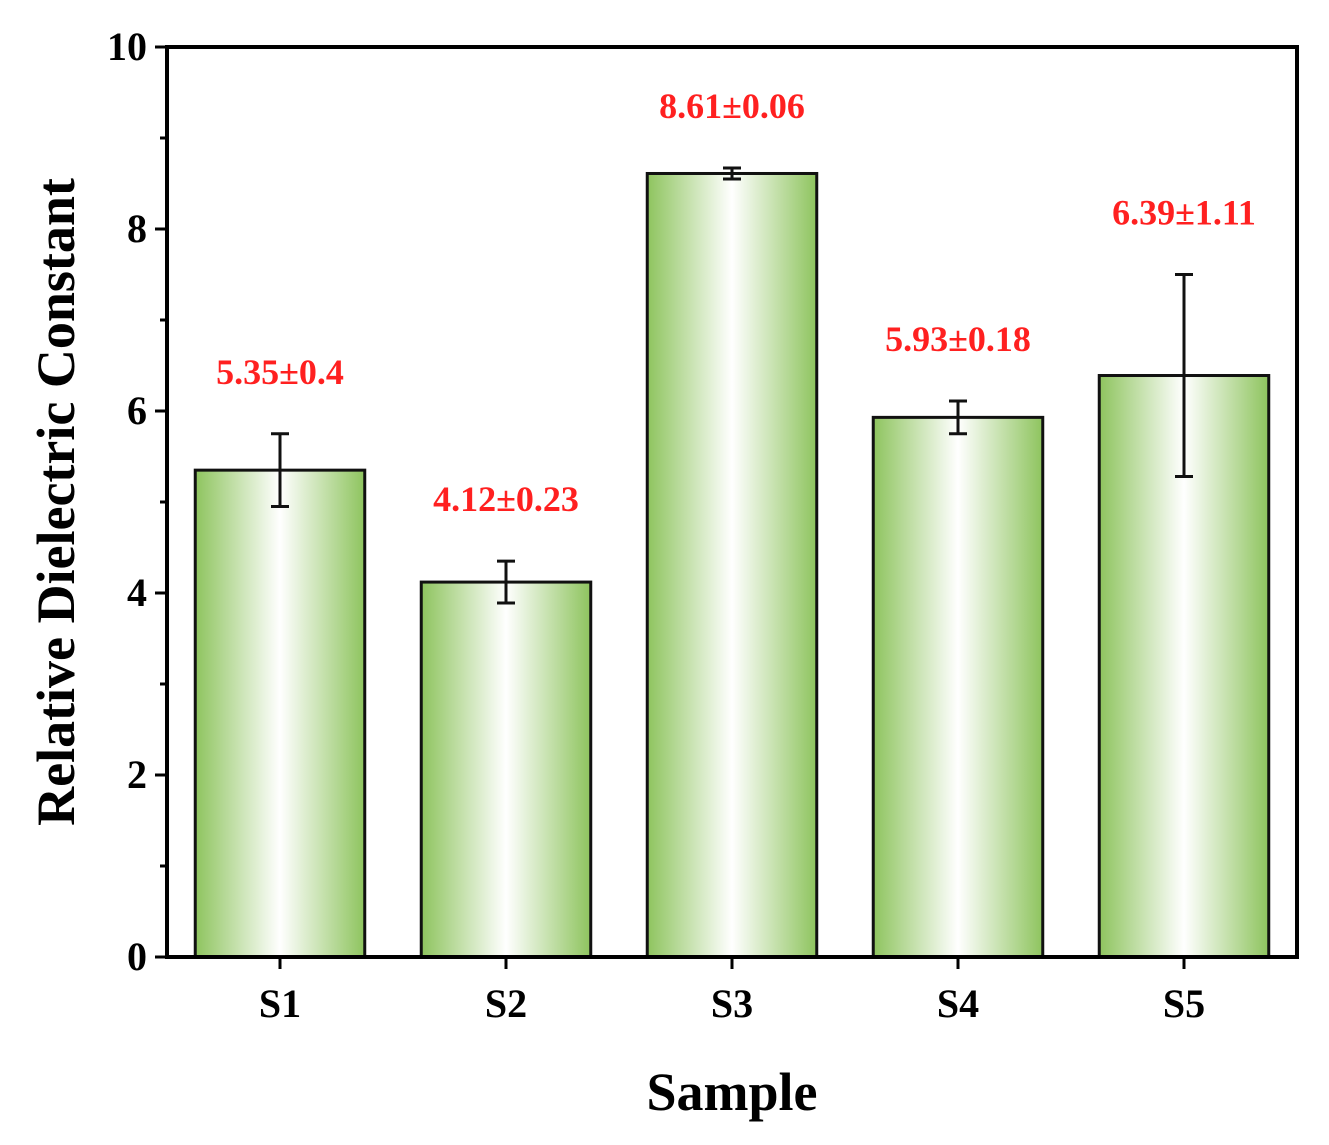 The image size is (1329, 1145). I want to click on bar-s1, so click(280, 713).